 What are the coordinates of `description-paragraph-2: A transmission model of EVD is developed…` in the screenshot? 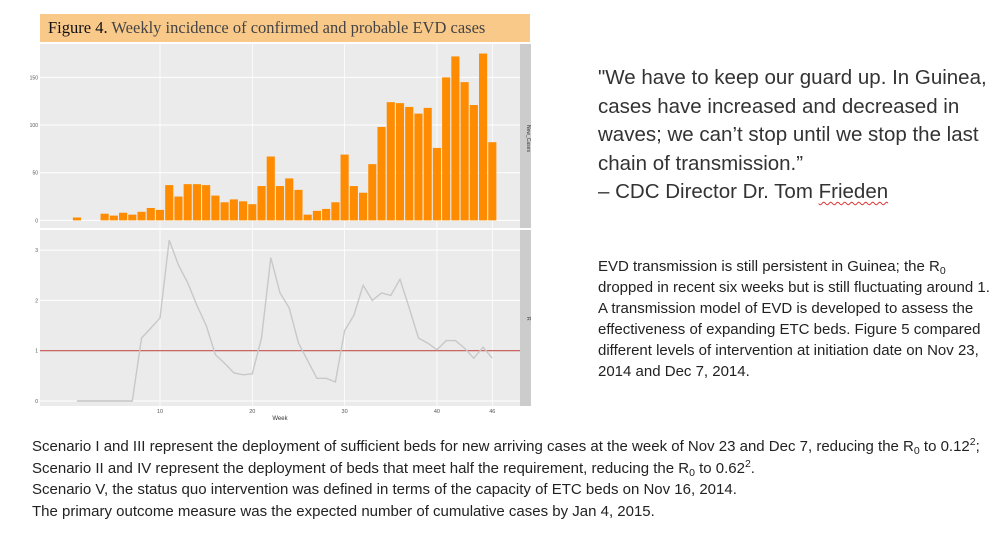 It's located at (789, 340).